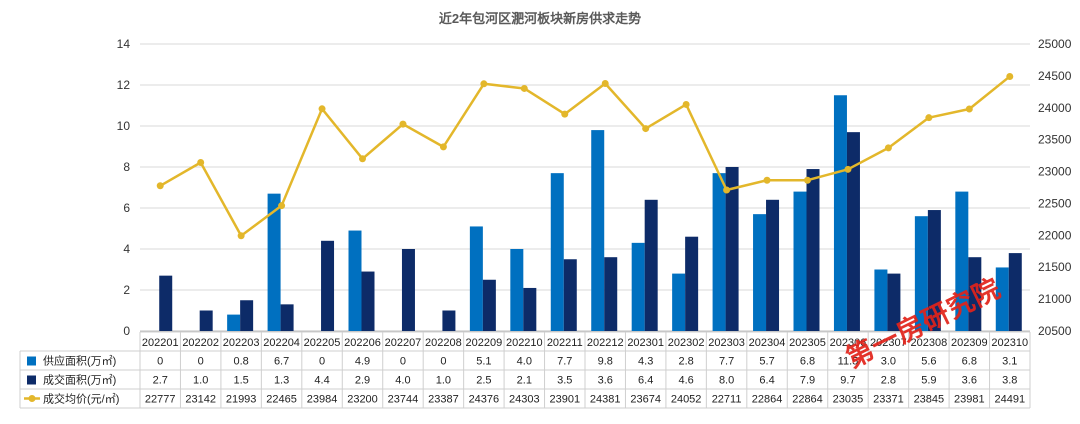  Describe the element at coordinates (484, 400) in the screenshot. I see `data-label: 24376` at that location.